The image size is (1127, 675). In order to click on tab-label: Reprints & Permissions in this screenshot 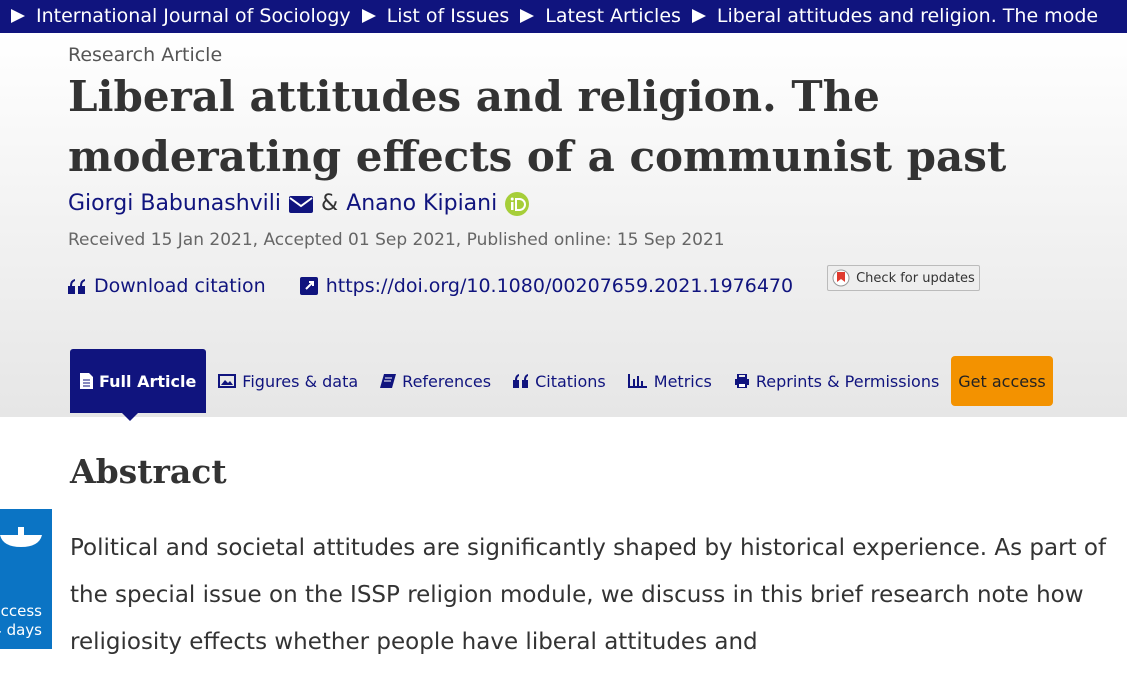, I will do `click(847, 381)`.